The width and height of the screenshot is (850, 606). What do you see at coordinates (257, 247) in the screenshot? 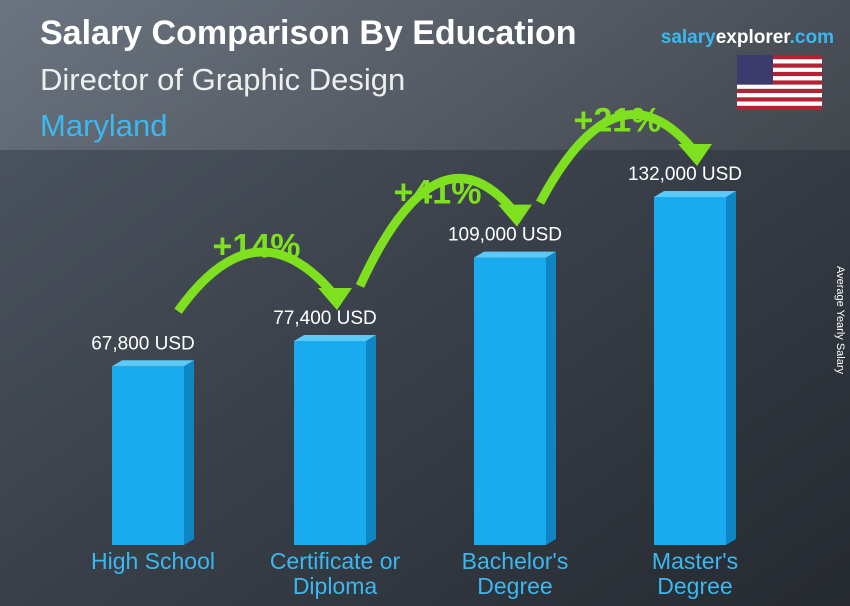
I see `increase-label: +14%` at bounding box center [257, 247].